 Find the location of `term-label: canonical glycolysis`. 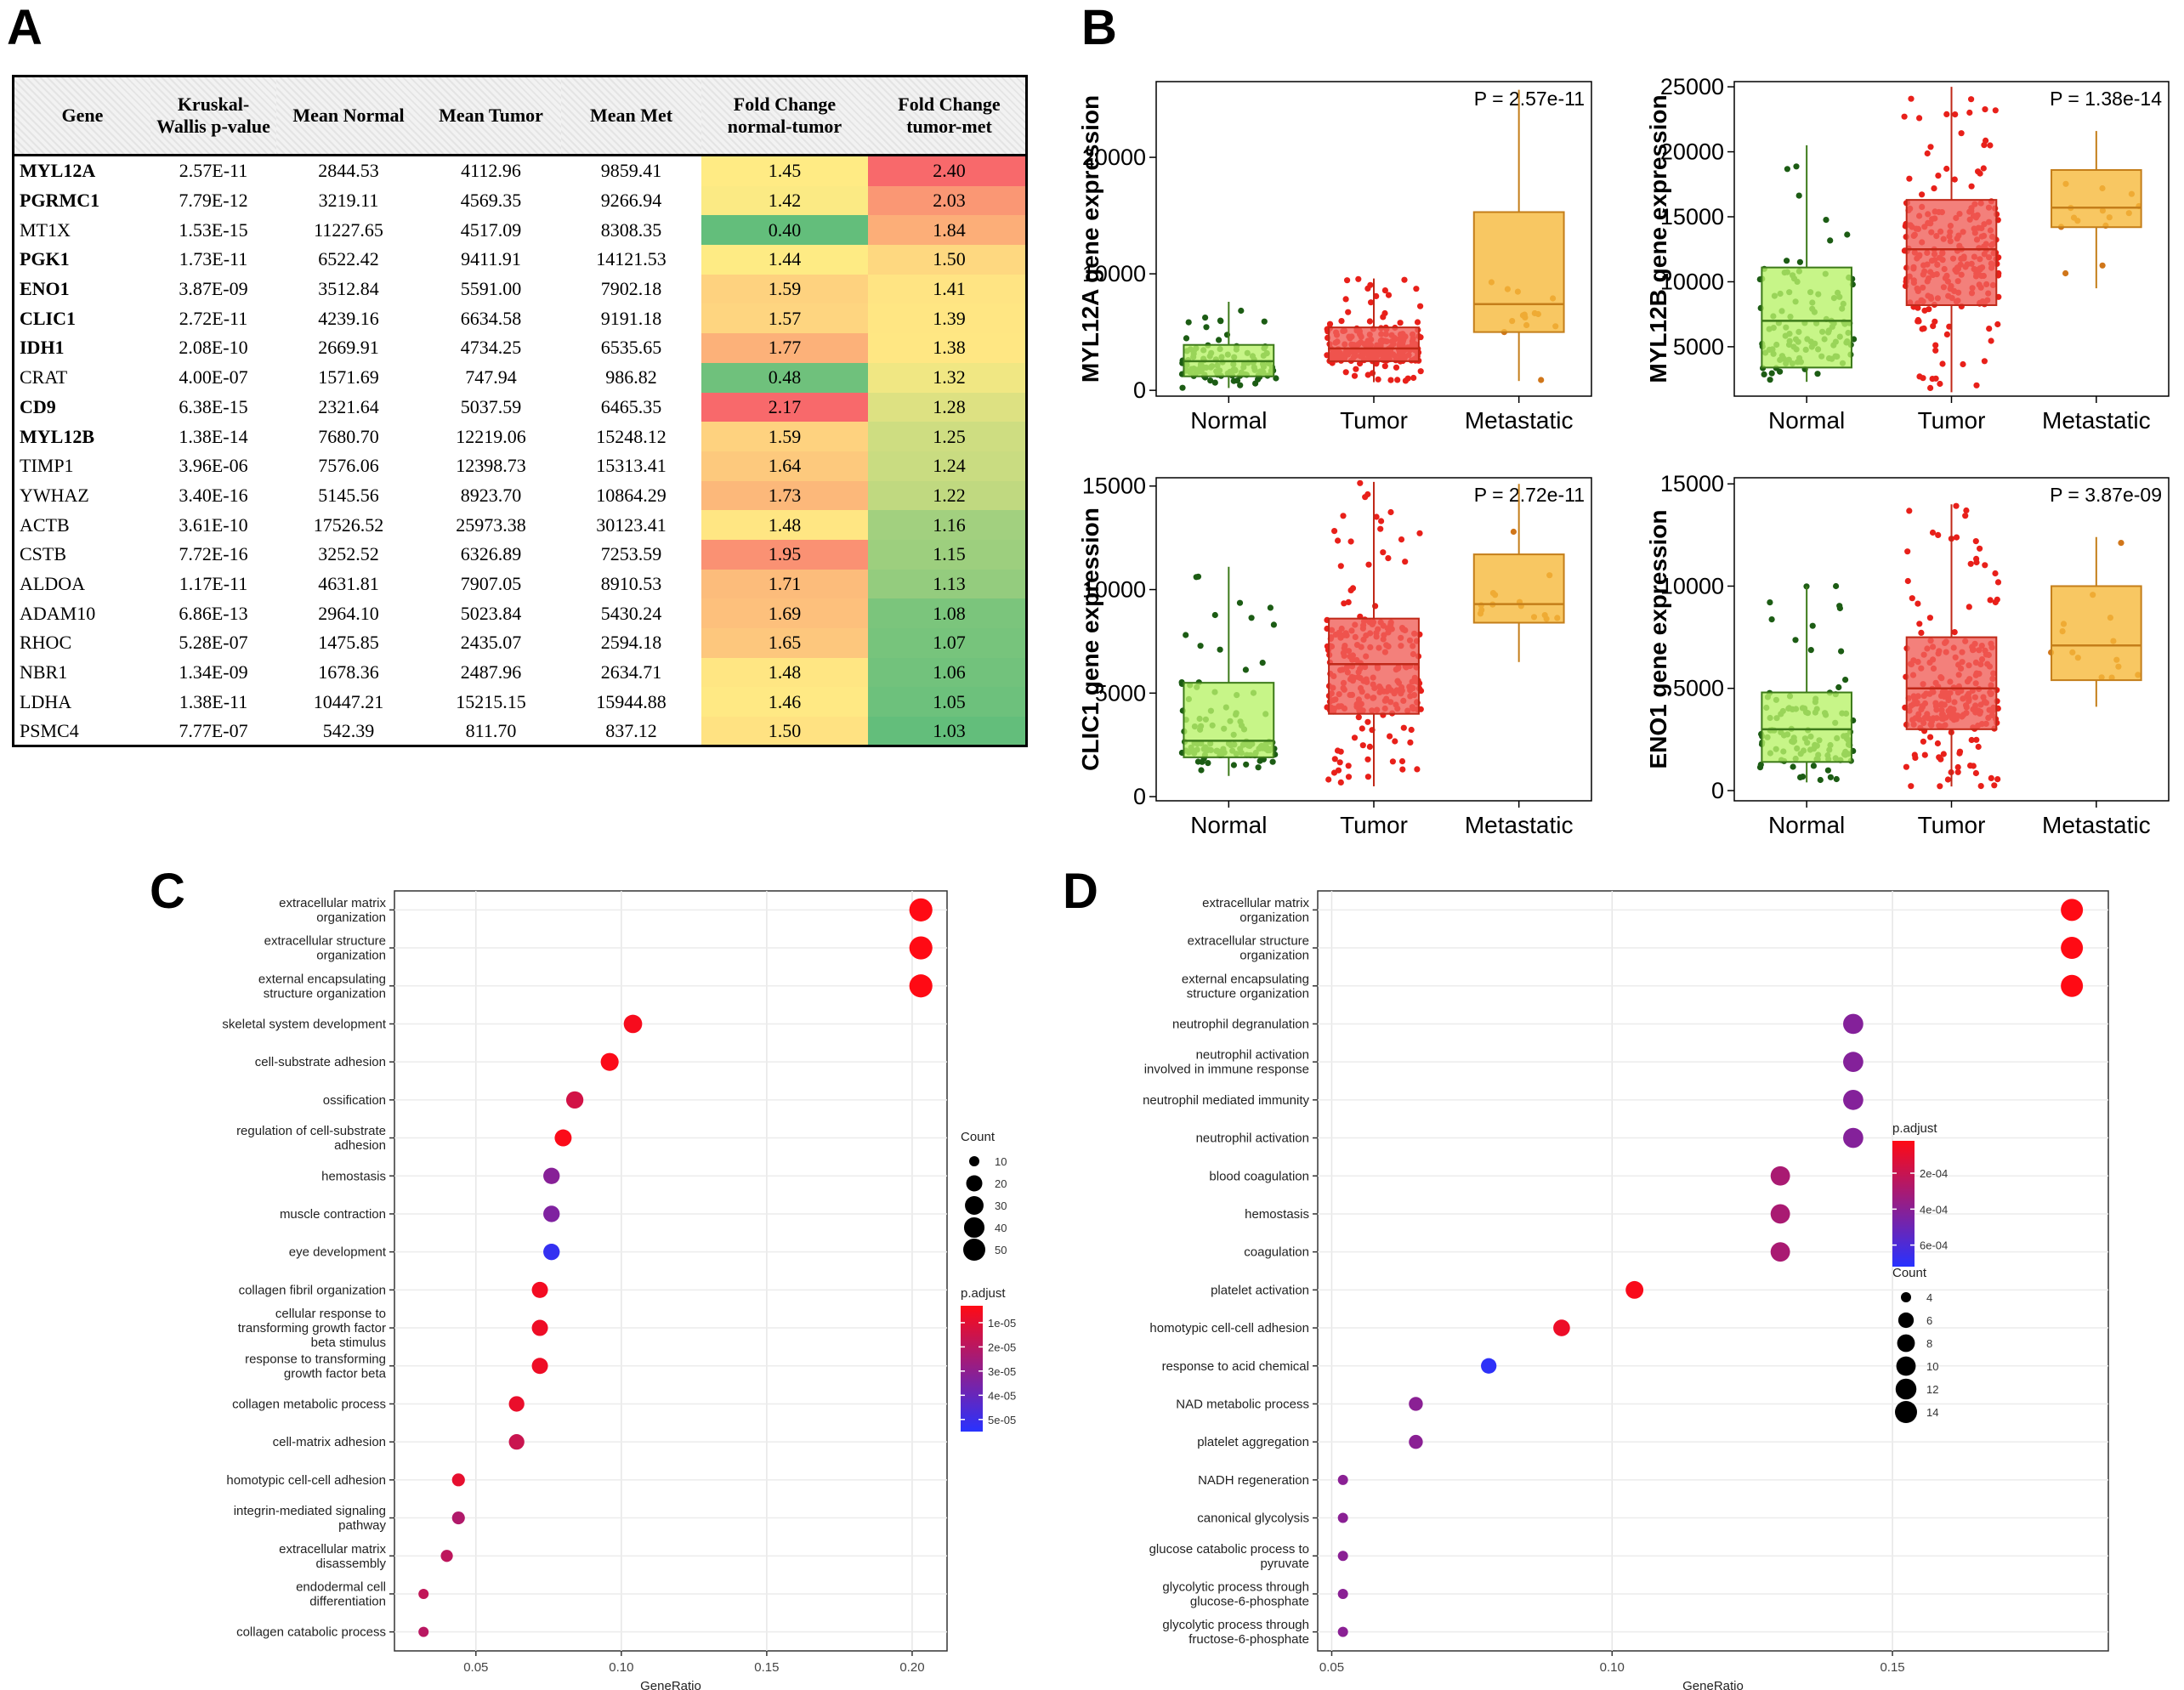

term-label: canonical glycolysis is located at coordinates (1253, 1518).